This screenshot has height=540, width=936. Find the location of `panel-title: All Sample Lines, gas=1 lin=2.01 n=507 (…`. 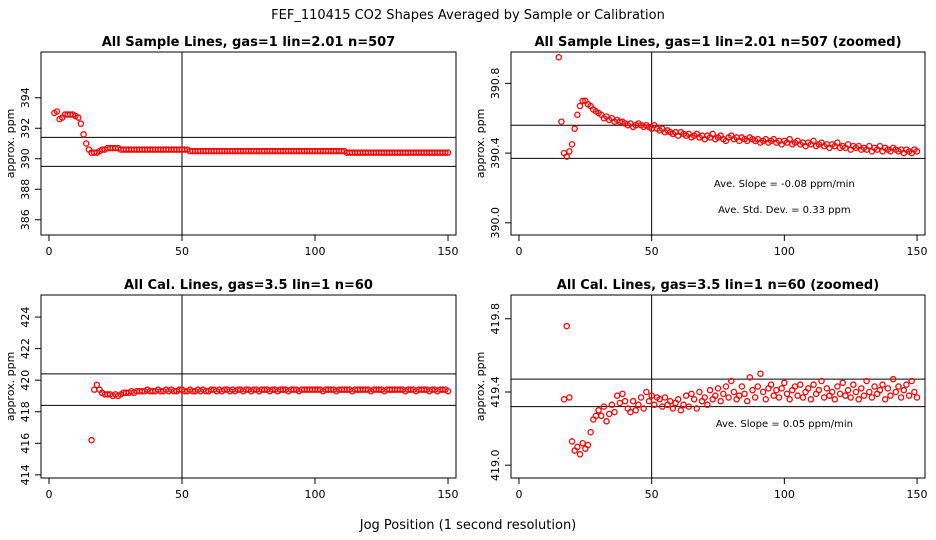

panel-title: All Sample Lines, gas=1 lin=2.01 n=507 (… is located at coordinates (717, 42).